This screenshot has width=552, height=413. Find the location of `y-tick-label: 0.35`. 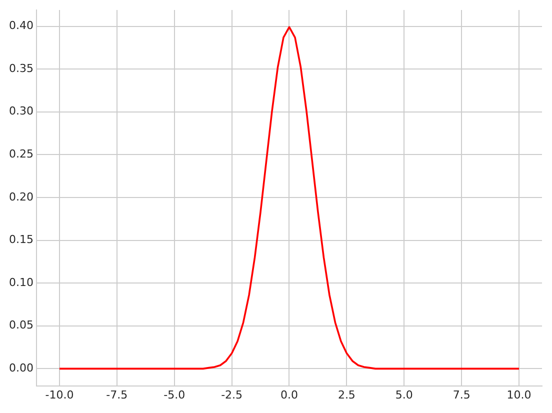

y-tick-label: 0.35 is located at coordinates (21, 68).